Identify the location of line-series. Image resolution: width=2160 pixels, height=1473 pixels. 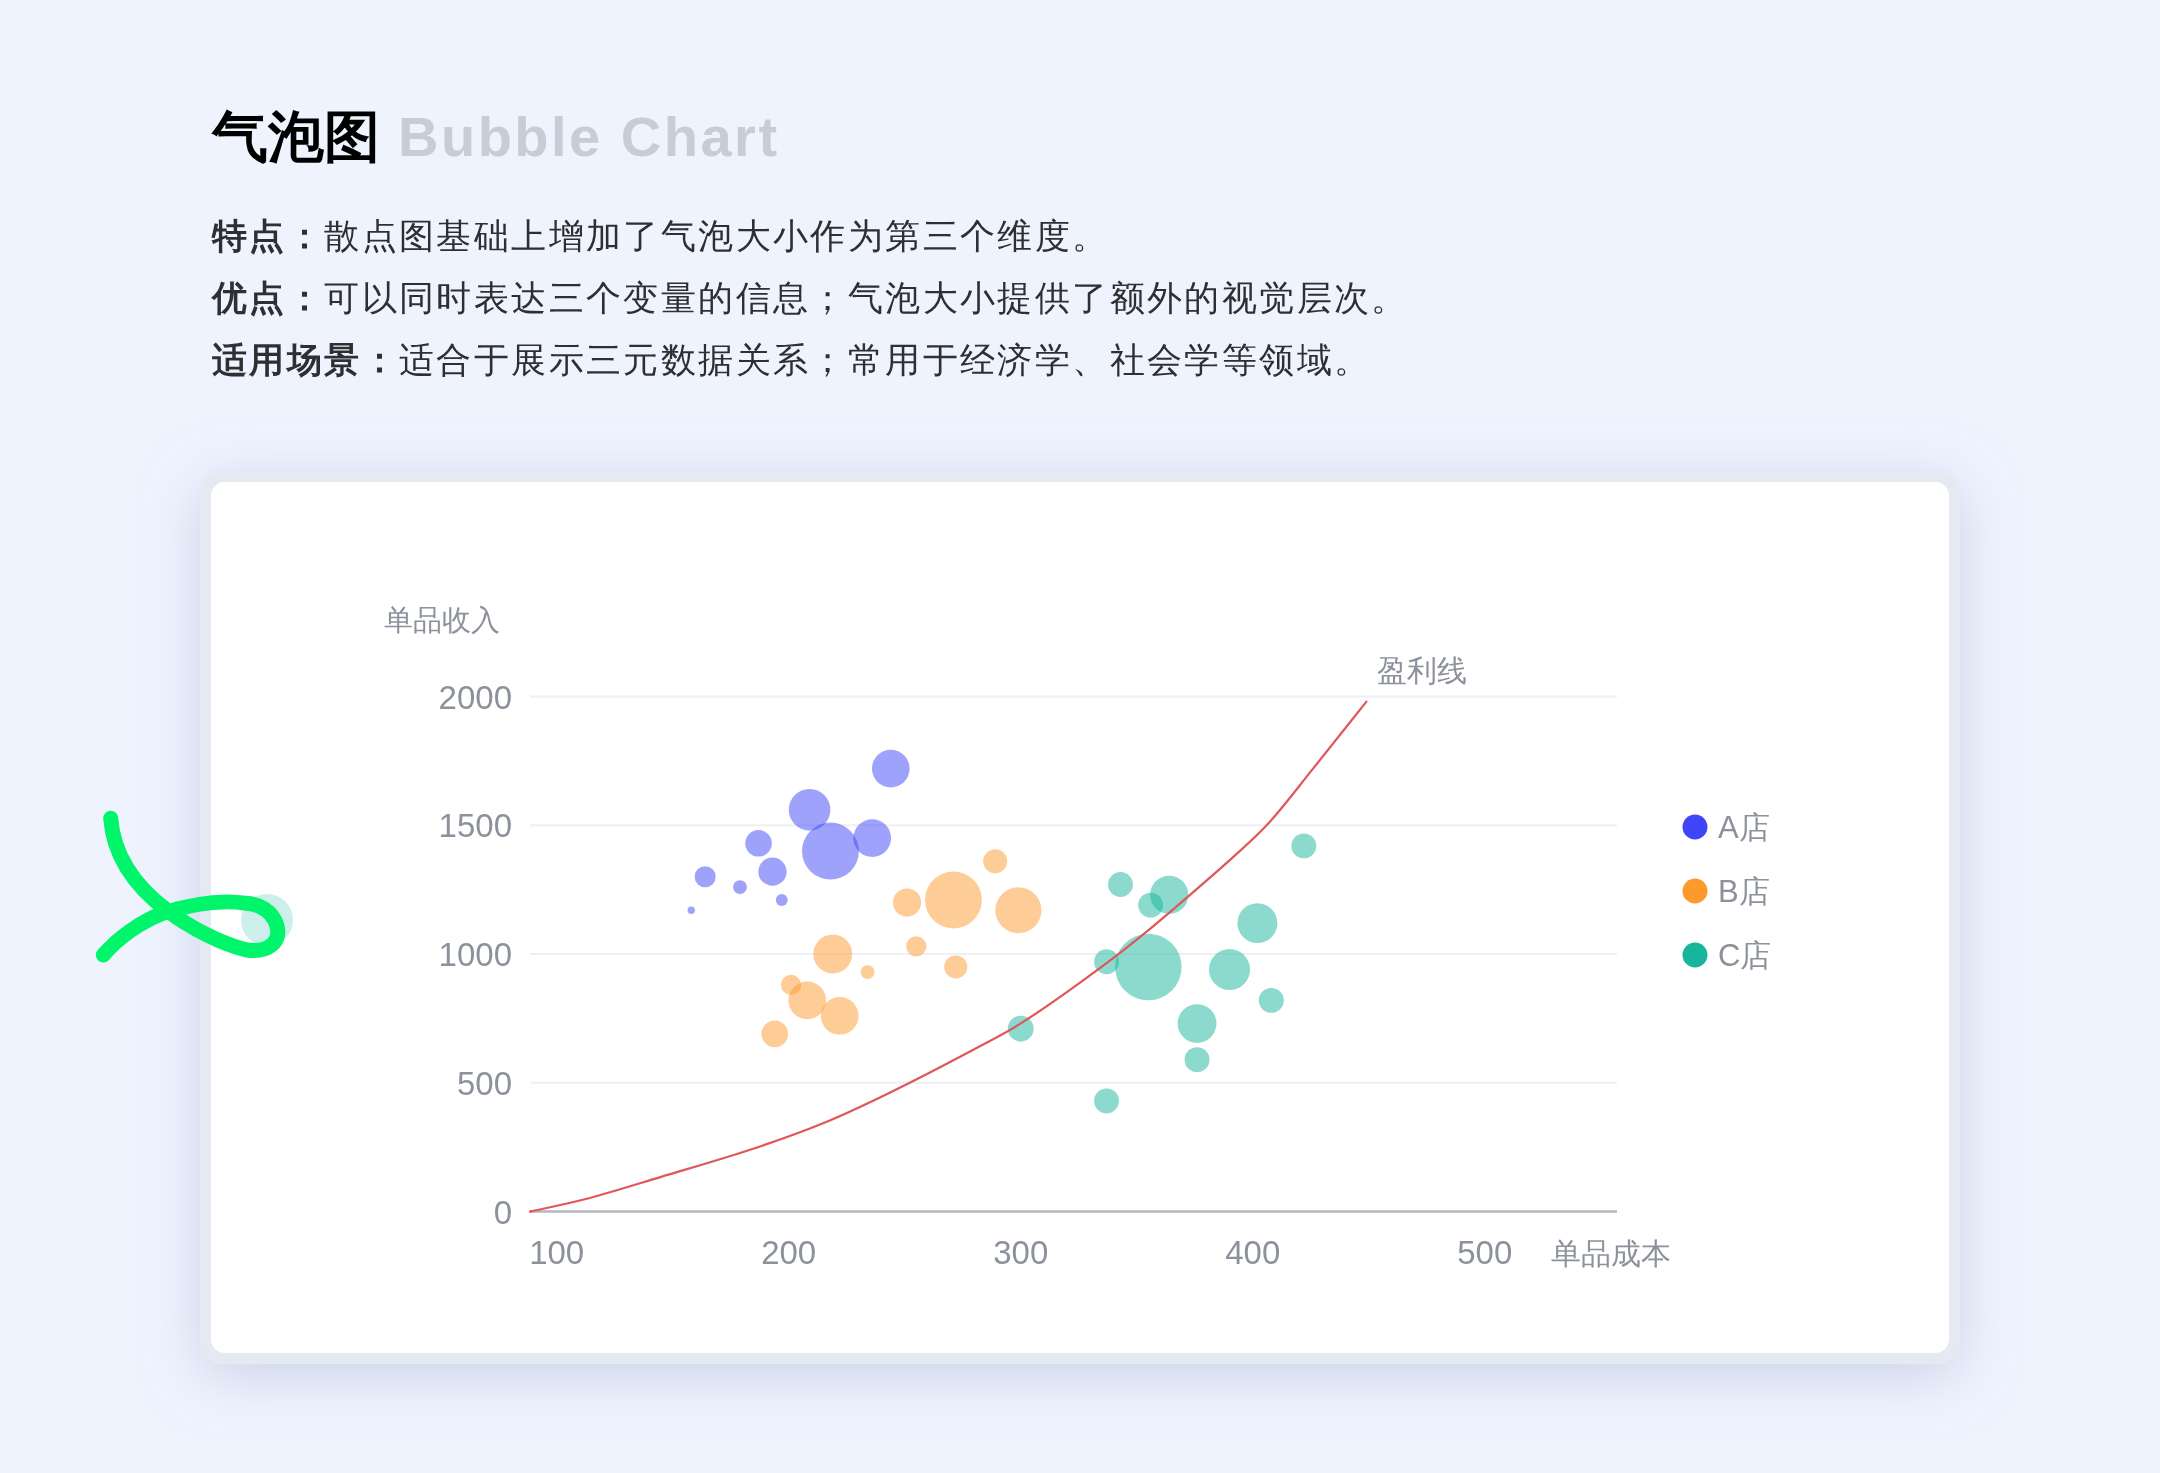
(948, 956).